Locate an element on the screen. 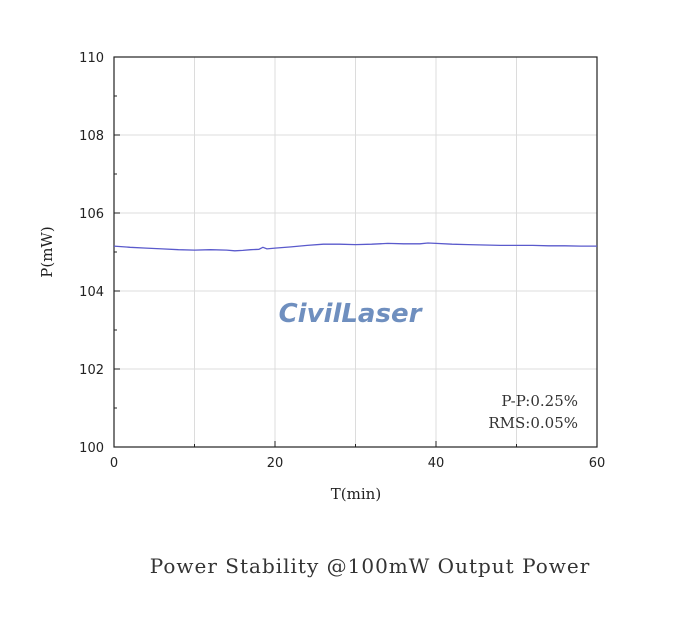 Image resolution: width=700 pixels, height=624 pixels. x-tick-label: 40 is located at coordinates (436, 463).